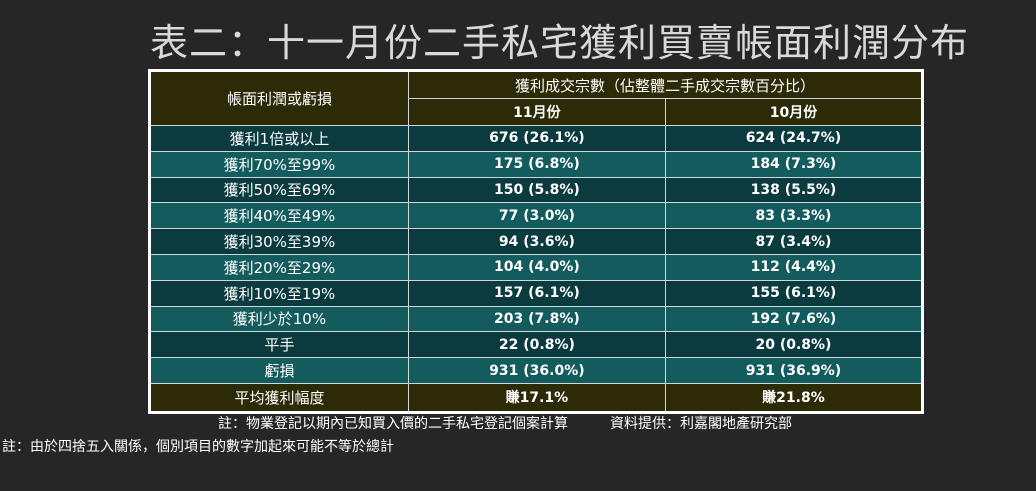 The image size is (1036, 491). I want to click on table-row: 獲利少於10% 203 (7.8%) 192 (7.6%), so click(536, 319).